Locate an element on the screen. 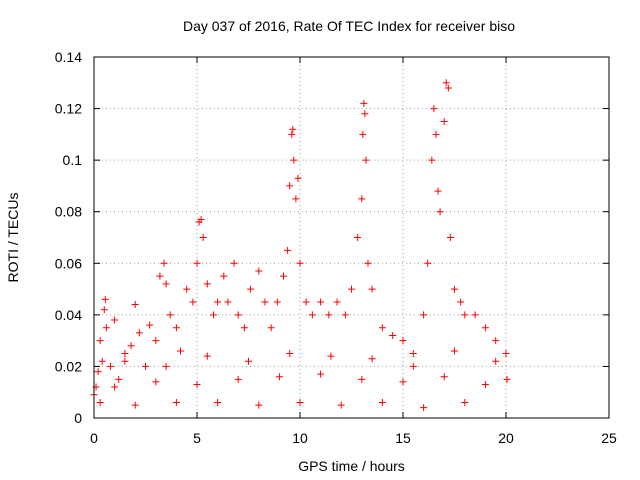 This screenshot has height=480, width=640. x-tick-label: 20 is located at coordinates (506, 438).